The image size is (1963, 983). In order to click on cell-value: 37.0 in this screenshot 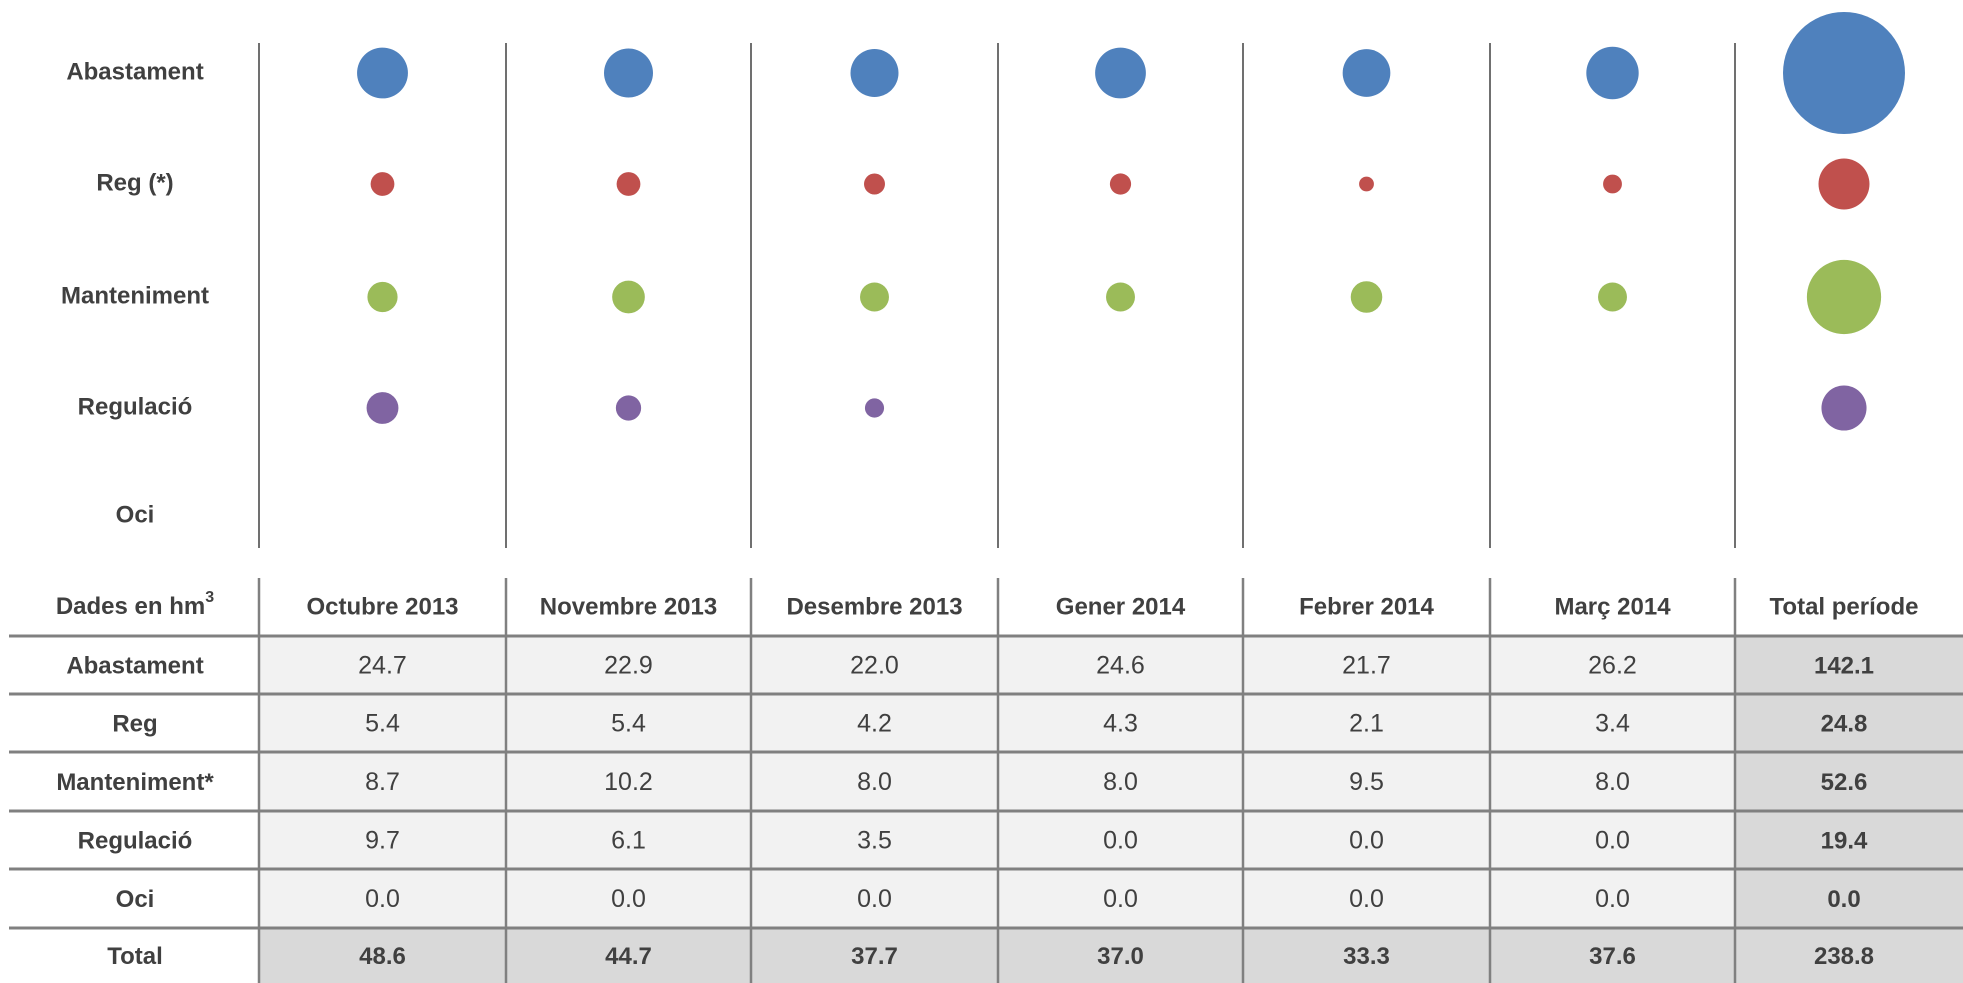, I will do `click(1120, 956)`.